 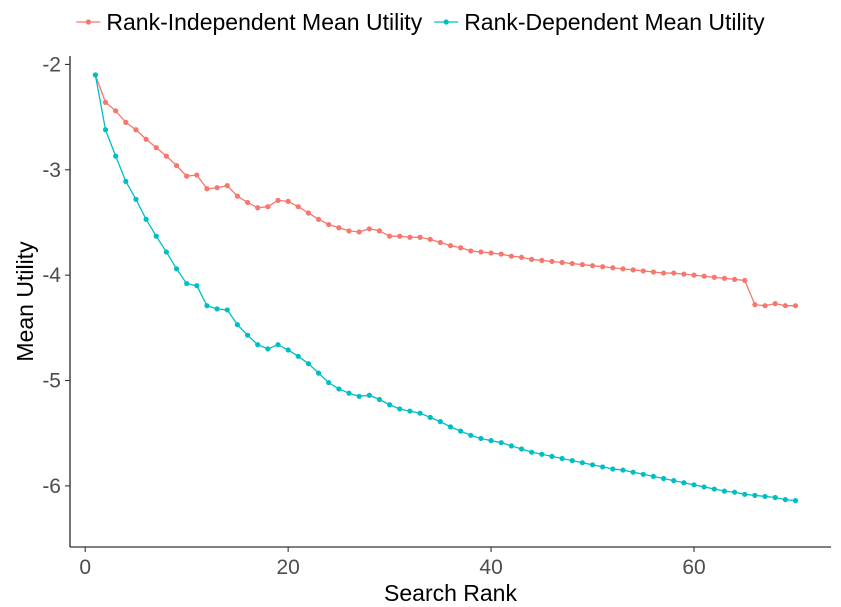 What do you see at coordinates (51, 275) in the screenshot?
I see `y-tick-label: -4` at bounding box center [51, 275].